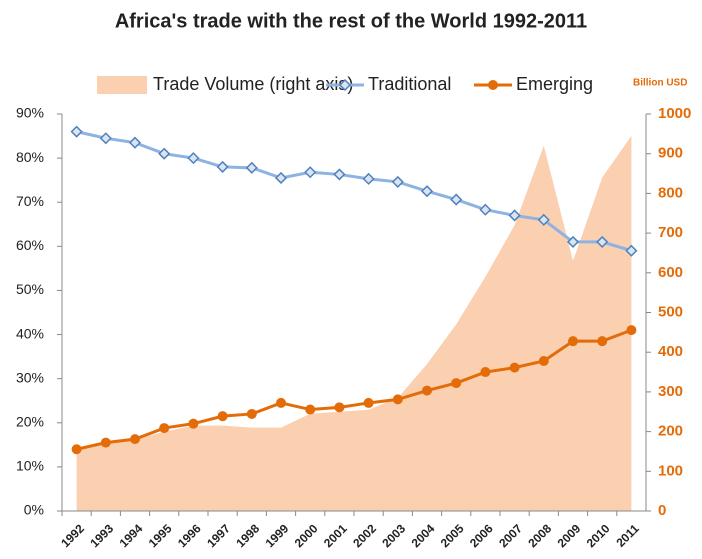 Image resolution: width=702 pixels, height=559 pixels. I want to click on y-tick-label: 70%, so click(30, 201).